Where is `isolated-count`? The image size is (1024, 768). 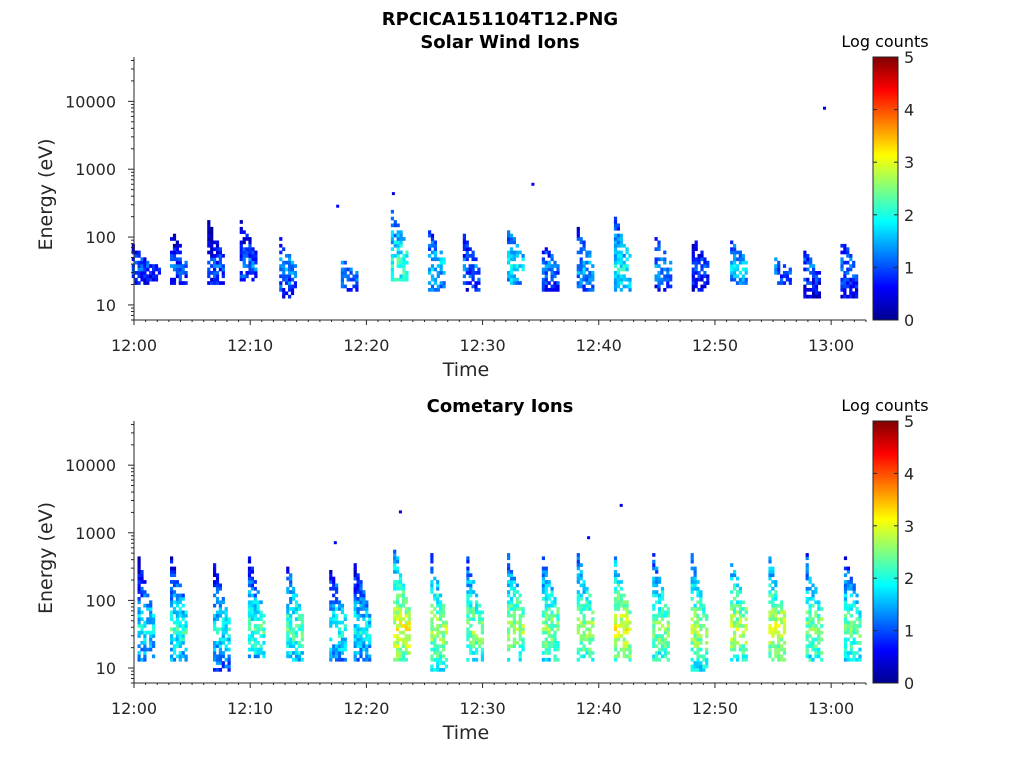
isolated-count is located at coordinates (533, 184).